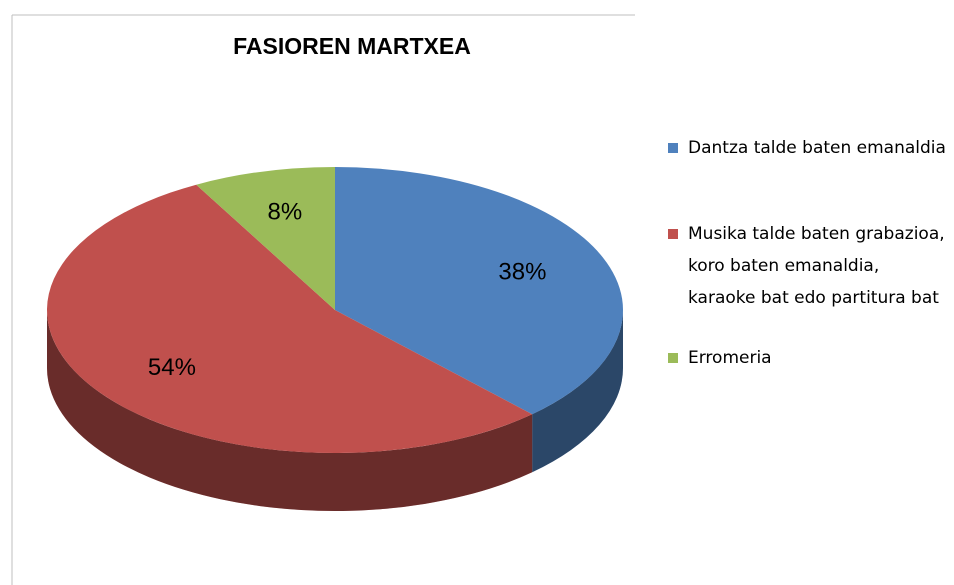 The height and width of the screenshot is (585, 954). Describe the element at coordinates (352, 46) in the screenshot. I see `chart-title: FASIOREN MARTXEA` at that location.